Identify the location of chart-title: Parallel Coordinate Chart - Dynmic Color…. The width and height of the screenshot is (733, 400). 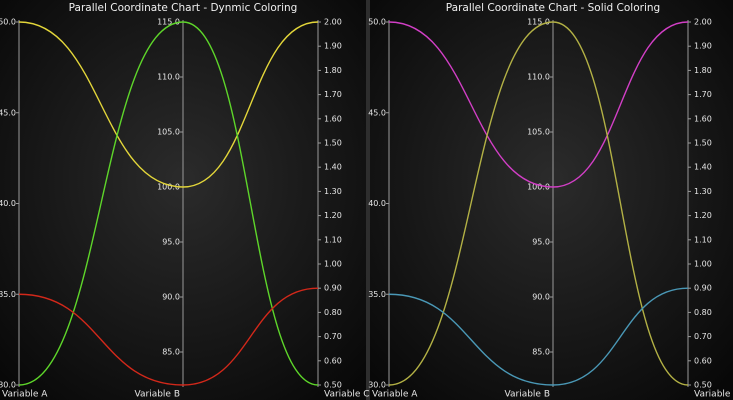
(183, 8).